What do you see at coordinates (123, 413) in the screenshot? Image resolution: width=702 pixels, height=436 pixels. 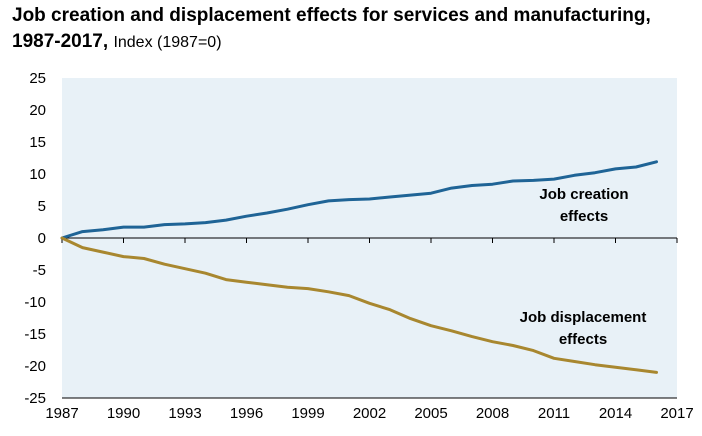 I see `x-tick-label: 1990` at bounding box center [123, 413].